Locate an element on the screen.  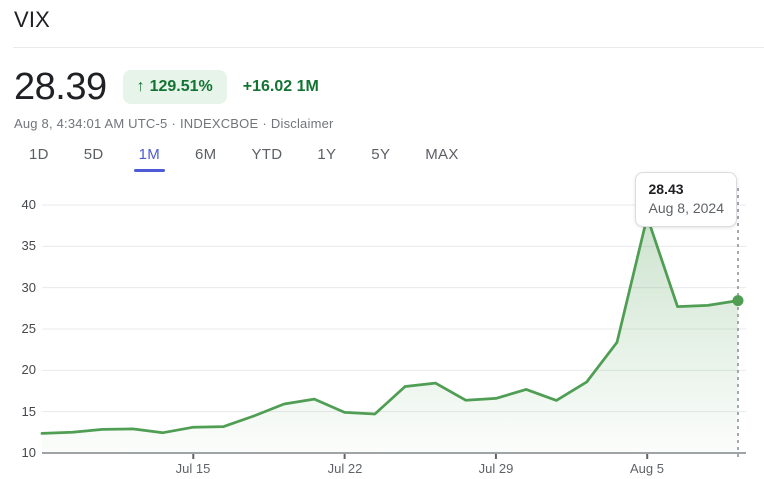
tooltip-price: 28.43 is located at coordinates (666, 189).